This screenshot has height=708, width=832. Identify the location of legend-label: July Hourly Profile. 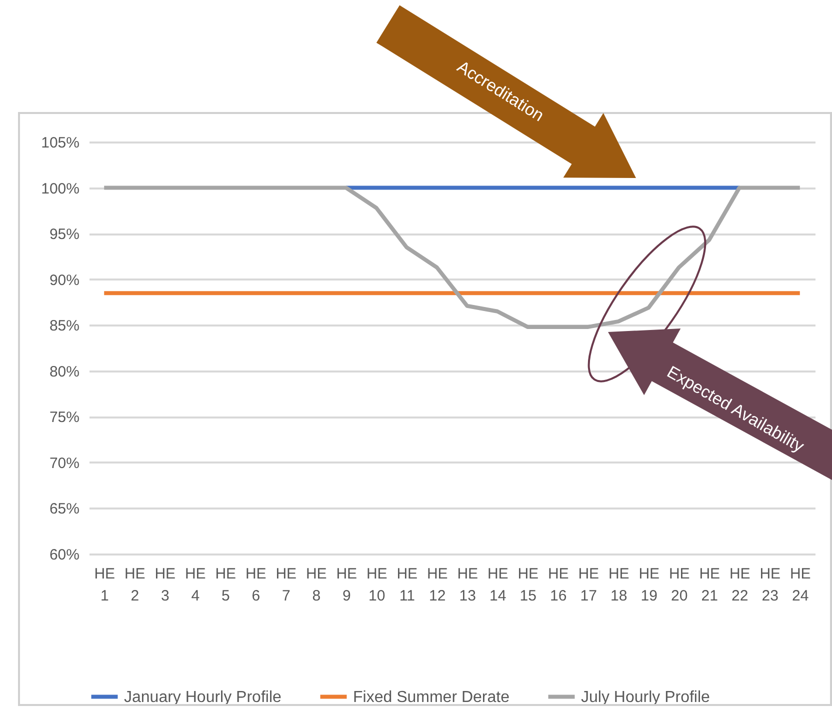
(645, 697).